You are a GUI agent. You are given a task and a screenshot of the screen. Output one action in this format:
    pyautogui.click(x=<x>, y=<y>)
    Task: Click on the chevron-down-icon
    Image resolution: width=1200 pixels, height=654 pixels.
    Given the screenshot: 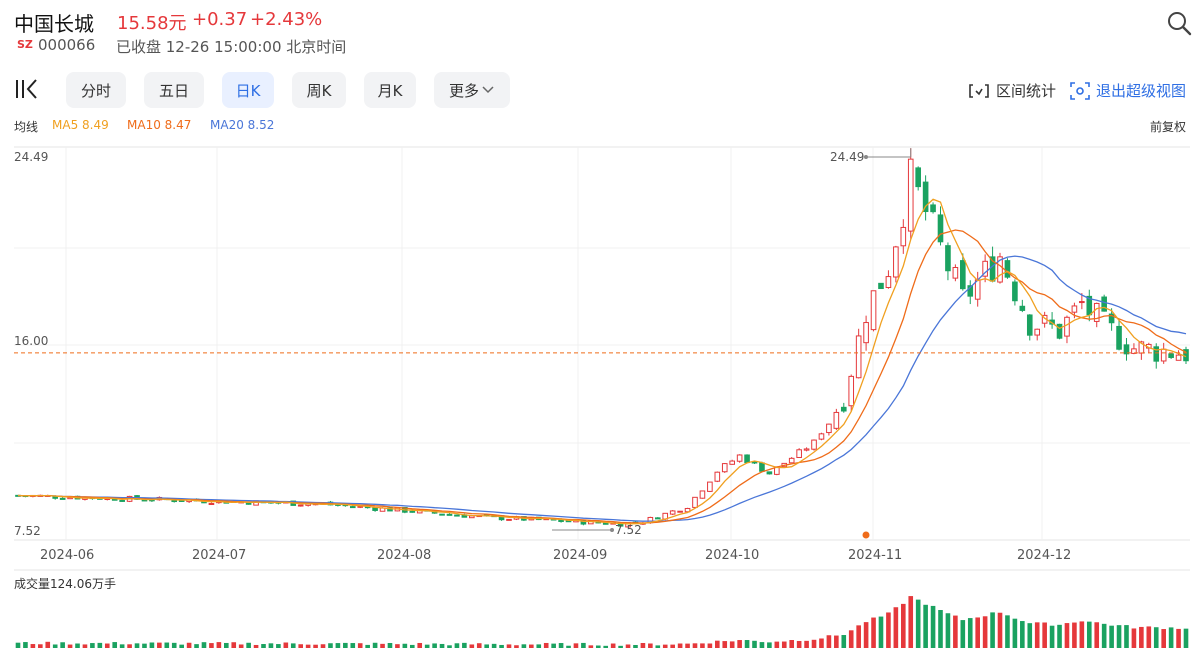 What is the action you would take?
    pyautogui.click(x=488, y=90)
    